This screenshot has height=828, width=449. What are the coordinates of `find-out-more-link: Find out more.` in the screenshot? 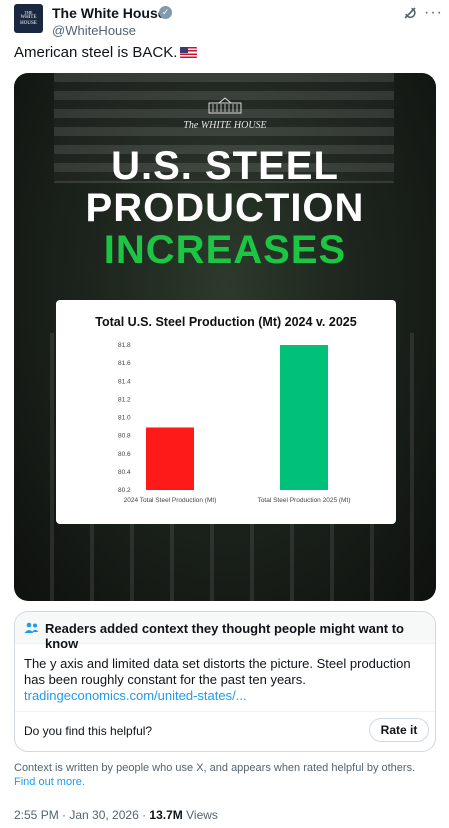 It's located at (49, 782).